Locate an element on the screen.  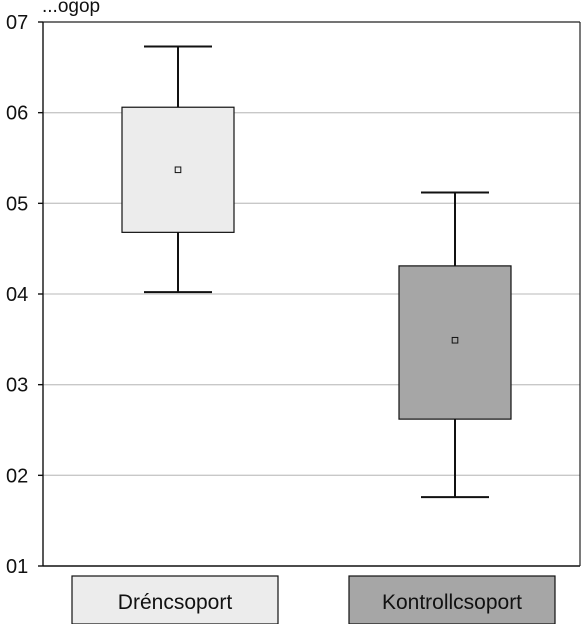
y-tick-label-01: 01 is located at coordinates (17, 567).